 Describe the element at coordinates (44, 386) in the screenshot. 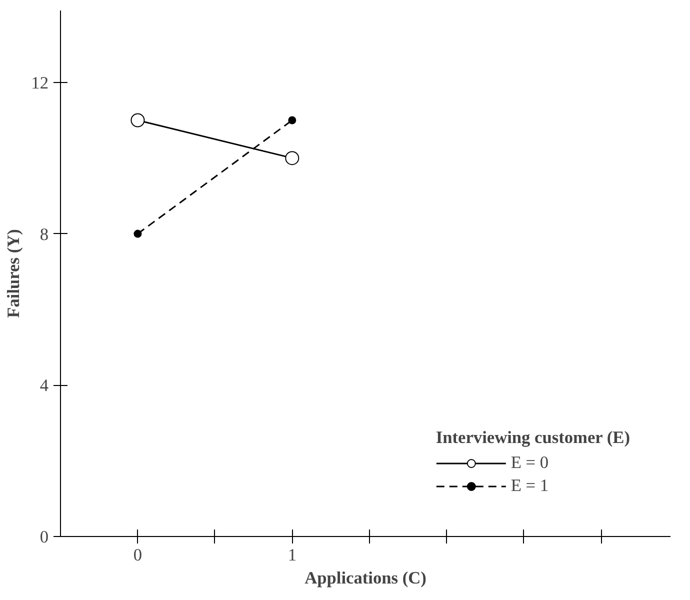

I see `y-tick-label: 4` at that location.